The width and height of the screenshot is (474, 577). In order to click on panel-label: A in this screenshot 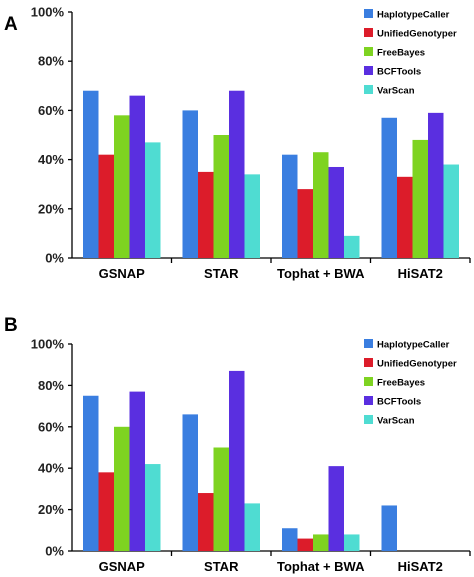, I will do `click(11, 24)`.